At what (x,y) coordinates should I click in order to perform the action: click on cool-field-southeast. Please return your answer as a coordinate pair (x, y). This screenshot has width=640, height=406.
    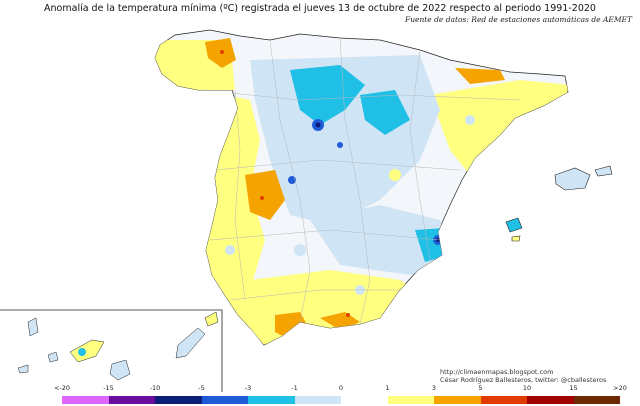
    Looking at the image, I should click on (380, 240).